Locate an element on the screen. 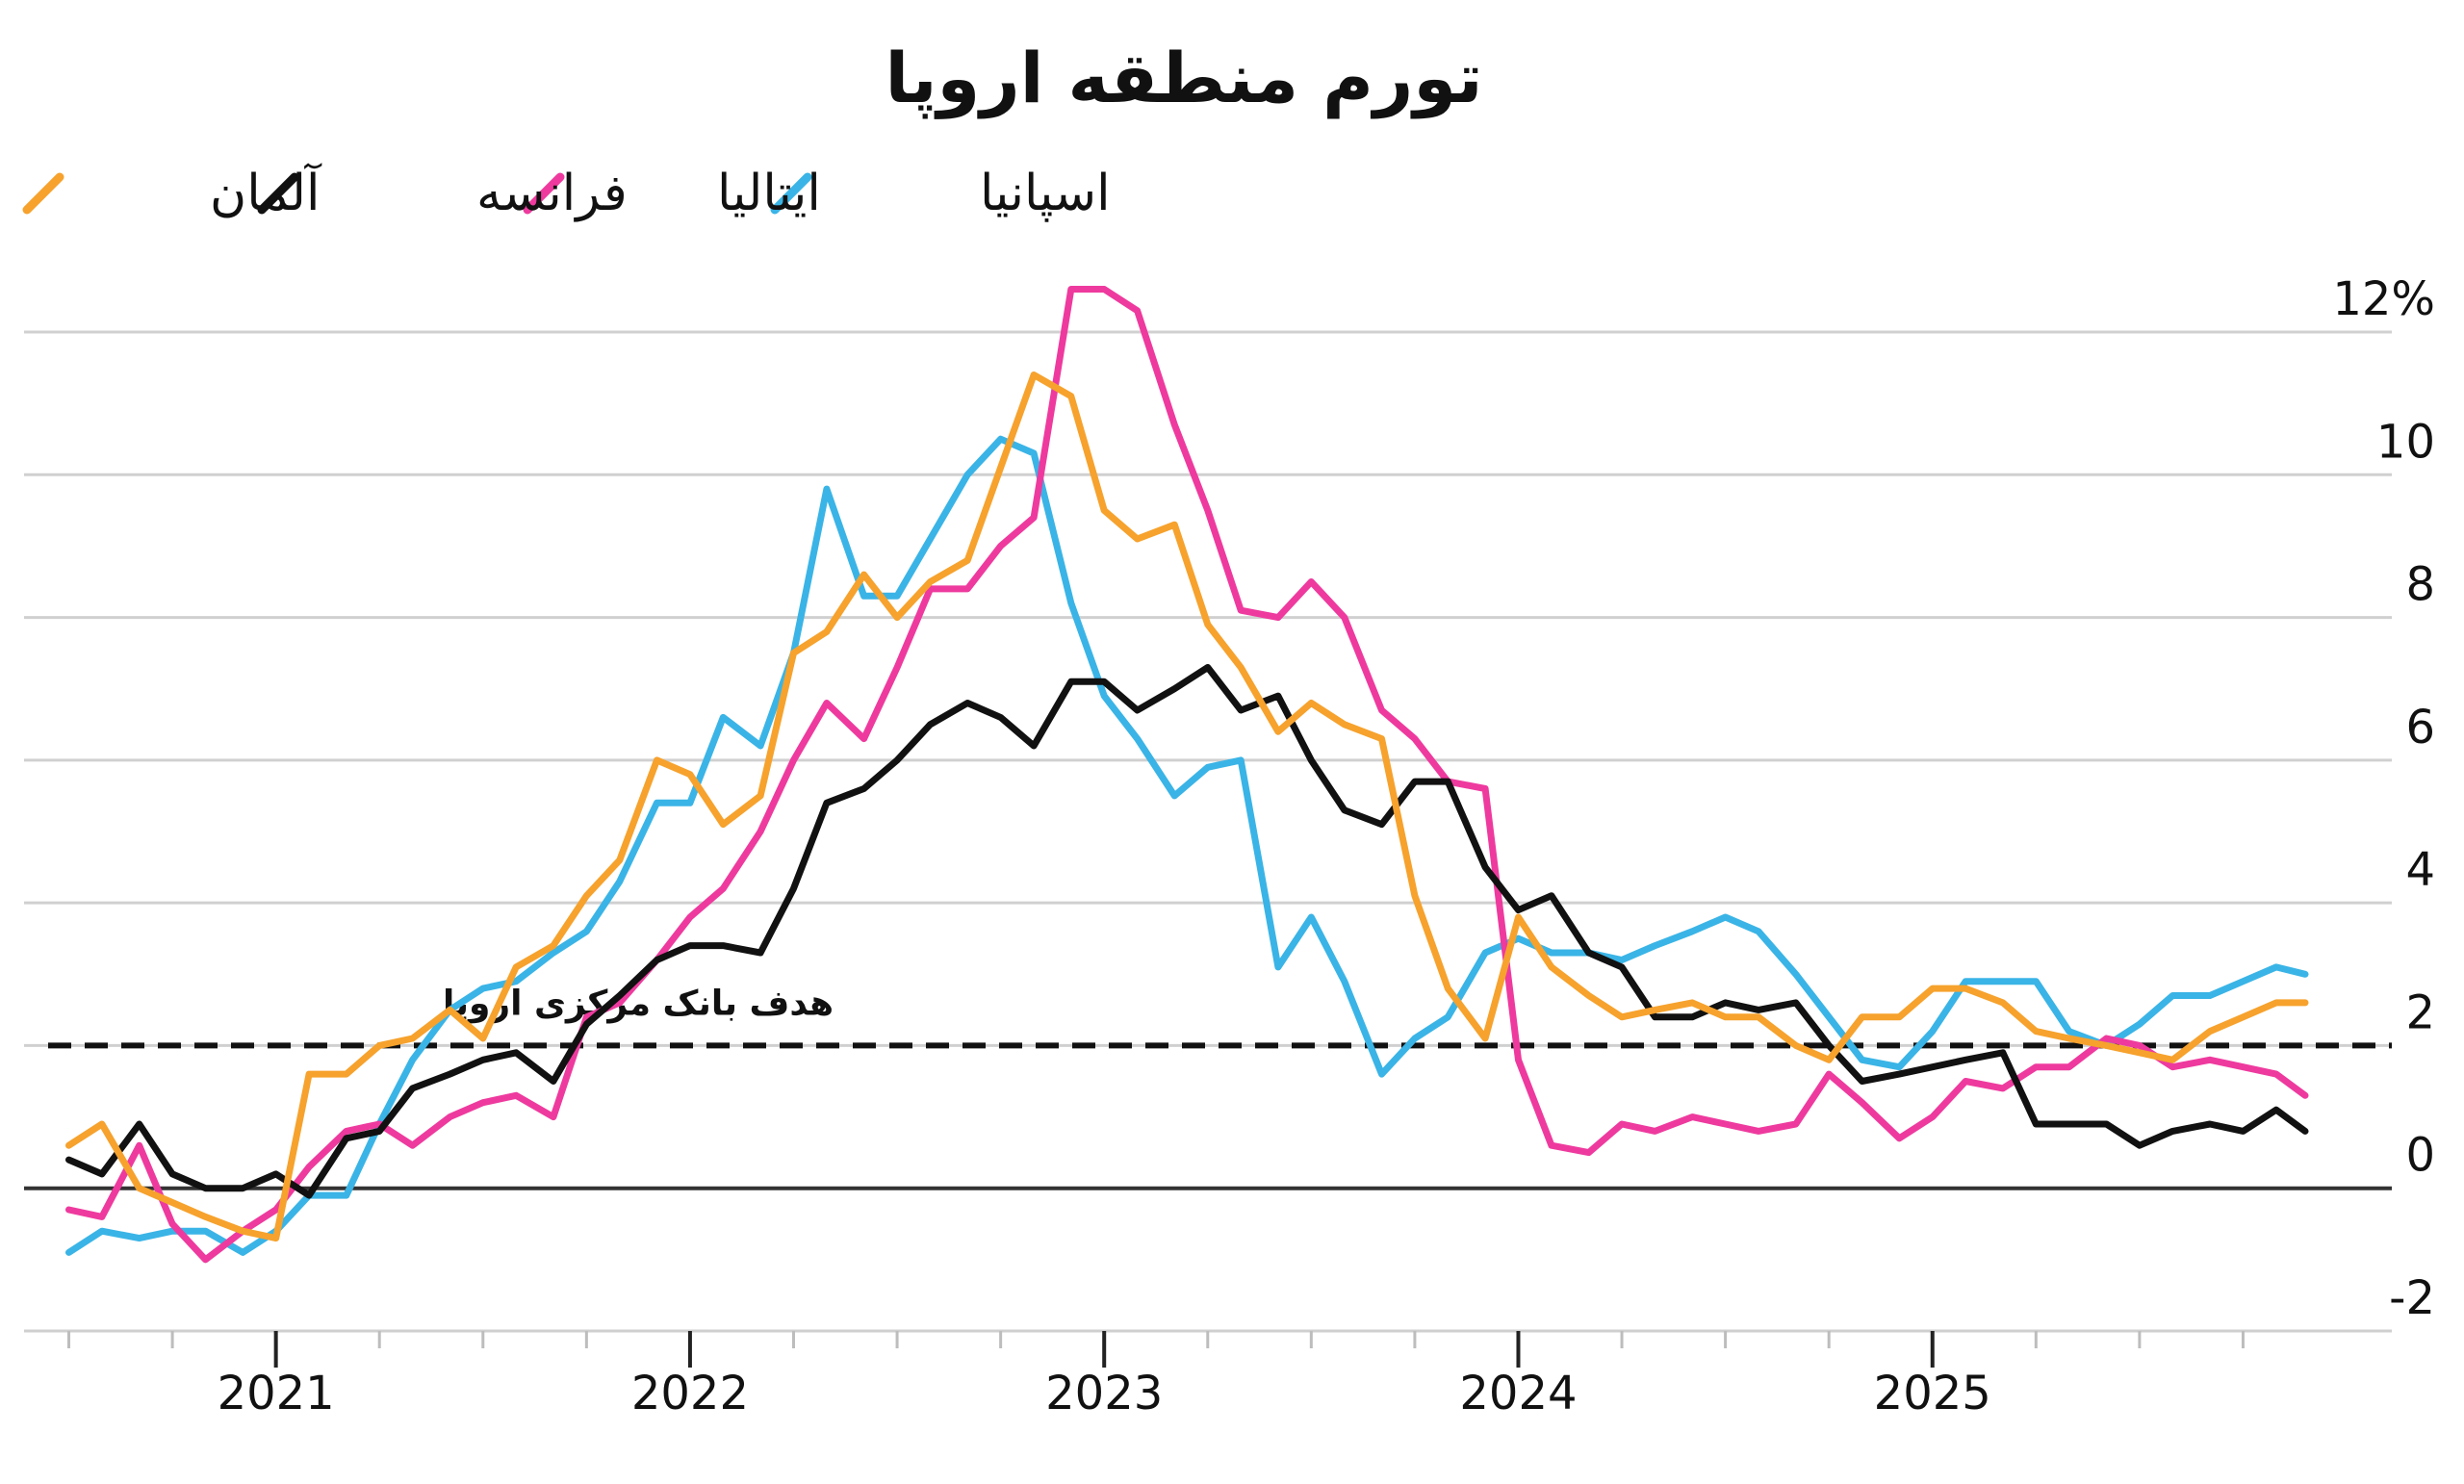 This screenshot has height=1484, width=2464. x-axis: 2021 2022 2023 2024 2025 is located at coordinates (1208, 1374).